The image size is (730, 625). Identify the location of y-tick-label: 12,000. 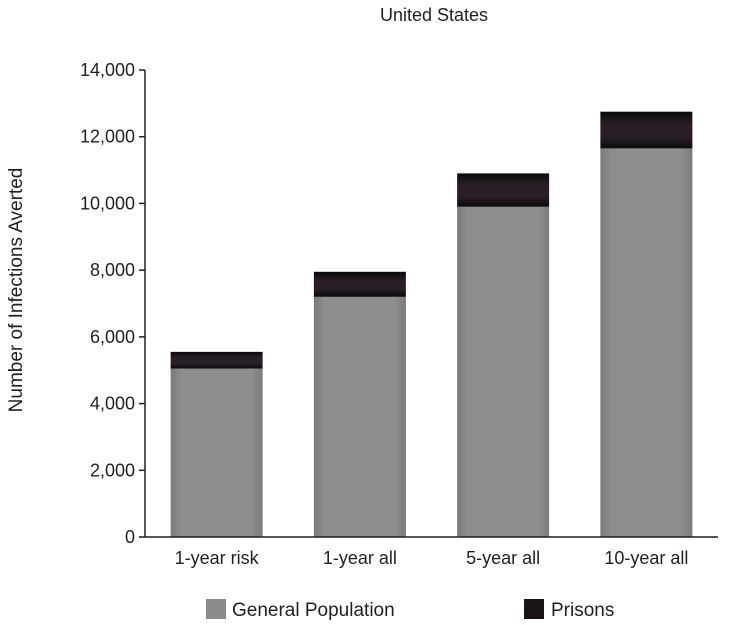
(107, 137).